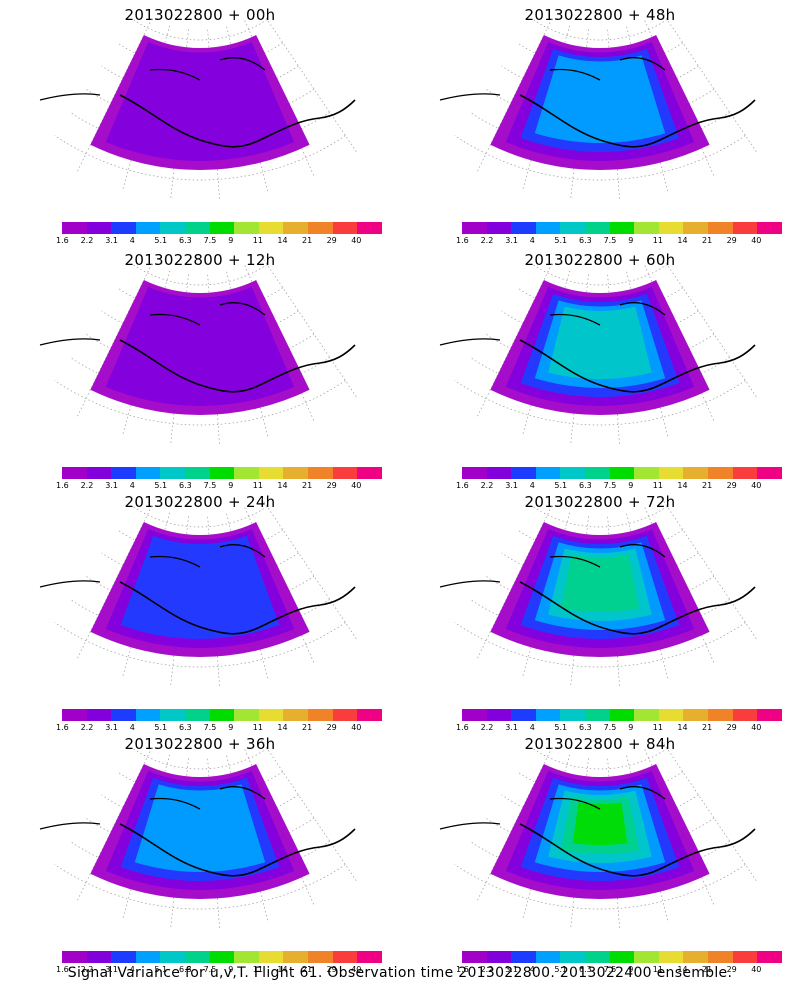  Describe the element at coordinates (756, 969) in the screenshot. I see `colorbar-tick-label: 40` at that location.